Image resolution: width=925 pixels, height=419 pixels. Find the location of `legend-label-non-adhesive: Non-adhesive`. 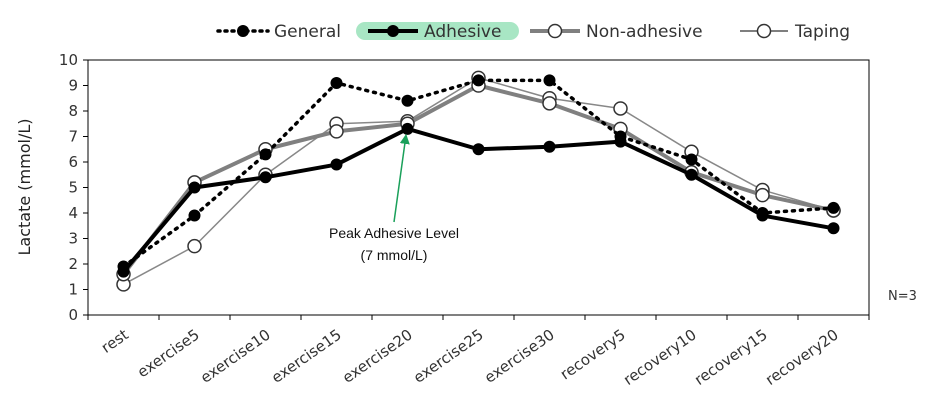

legend-label-non-adhesive: Non-adhesive is located at coordinates (644, 32).